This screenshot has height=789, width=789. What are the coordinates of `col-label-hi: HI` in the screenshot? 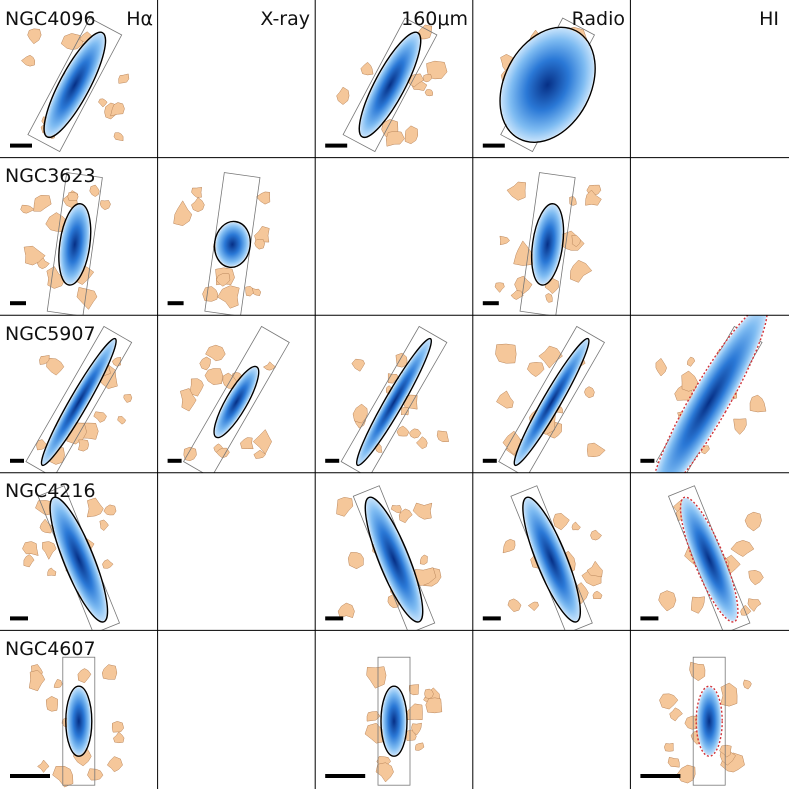 It's located at (769, 19).